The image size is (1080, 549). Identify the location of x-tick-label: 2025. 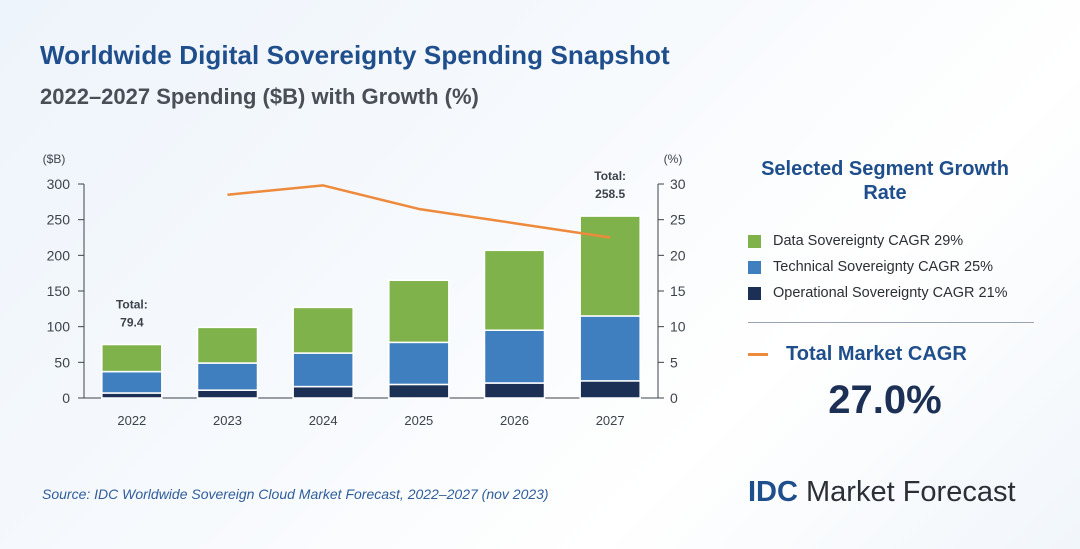
(418, 420).